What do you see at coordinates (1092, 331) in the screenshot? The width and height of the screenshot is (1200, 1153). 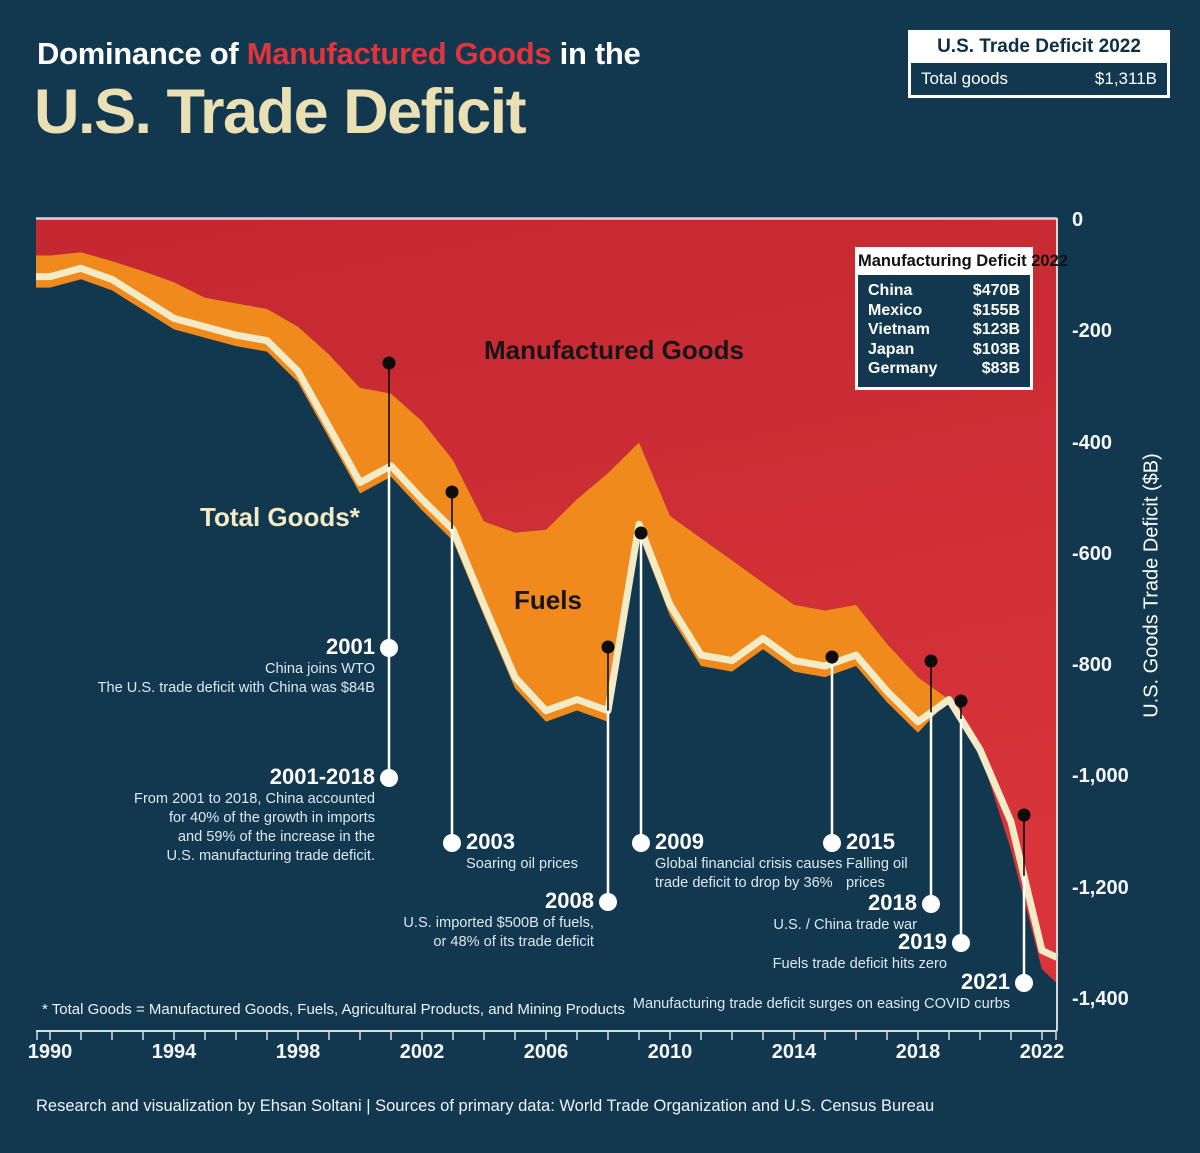 I see `y-tick-label: -200` at bounding box center [1092, 331].